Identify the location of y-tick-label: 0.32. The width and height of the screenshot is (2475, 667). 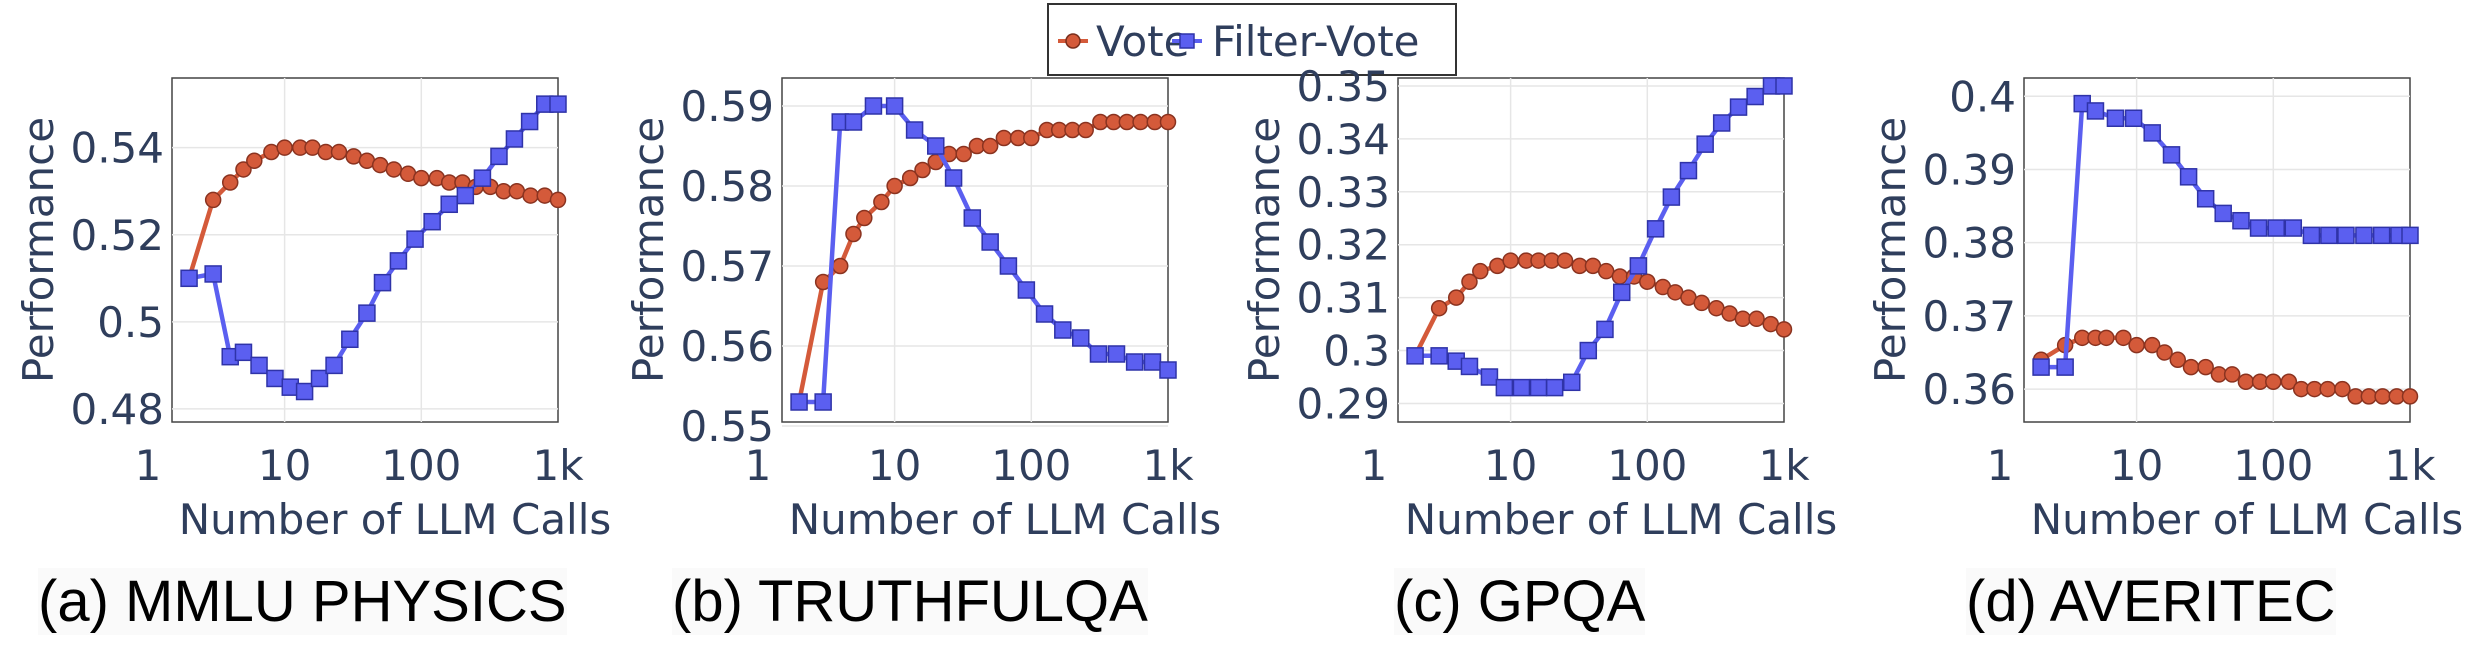
(1343, 245).